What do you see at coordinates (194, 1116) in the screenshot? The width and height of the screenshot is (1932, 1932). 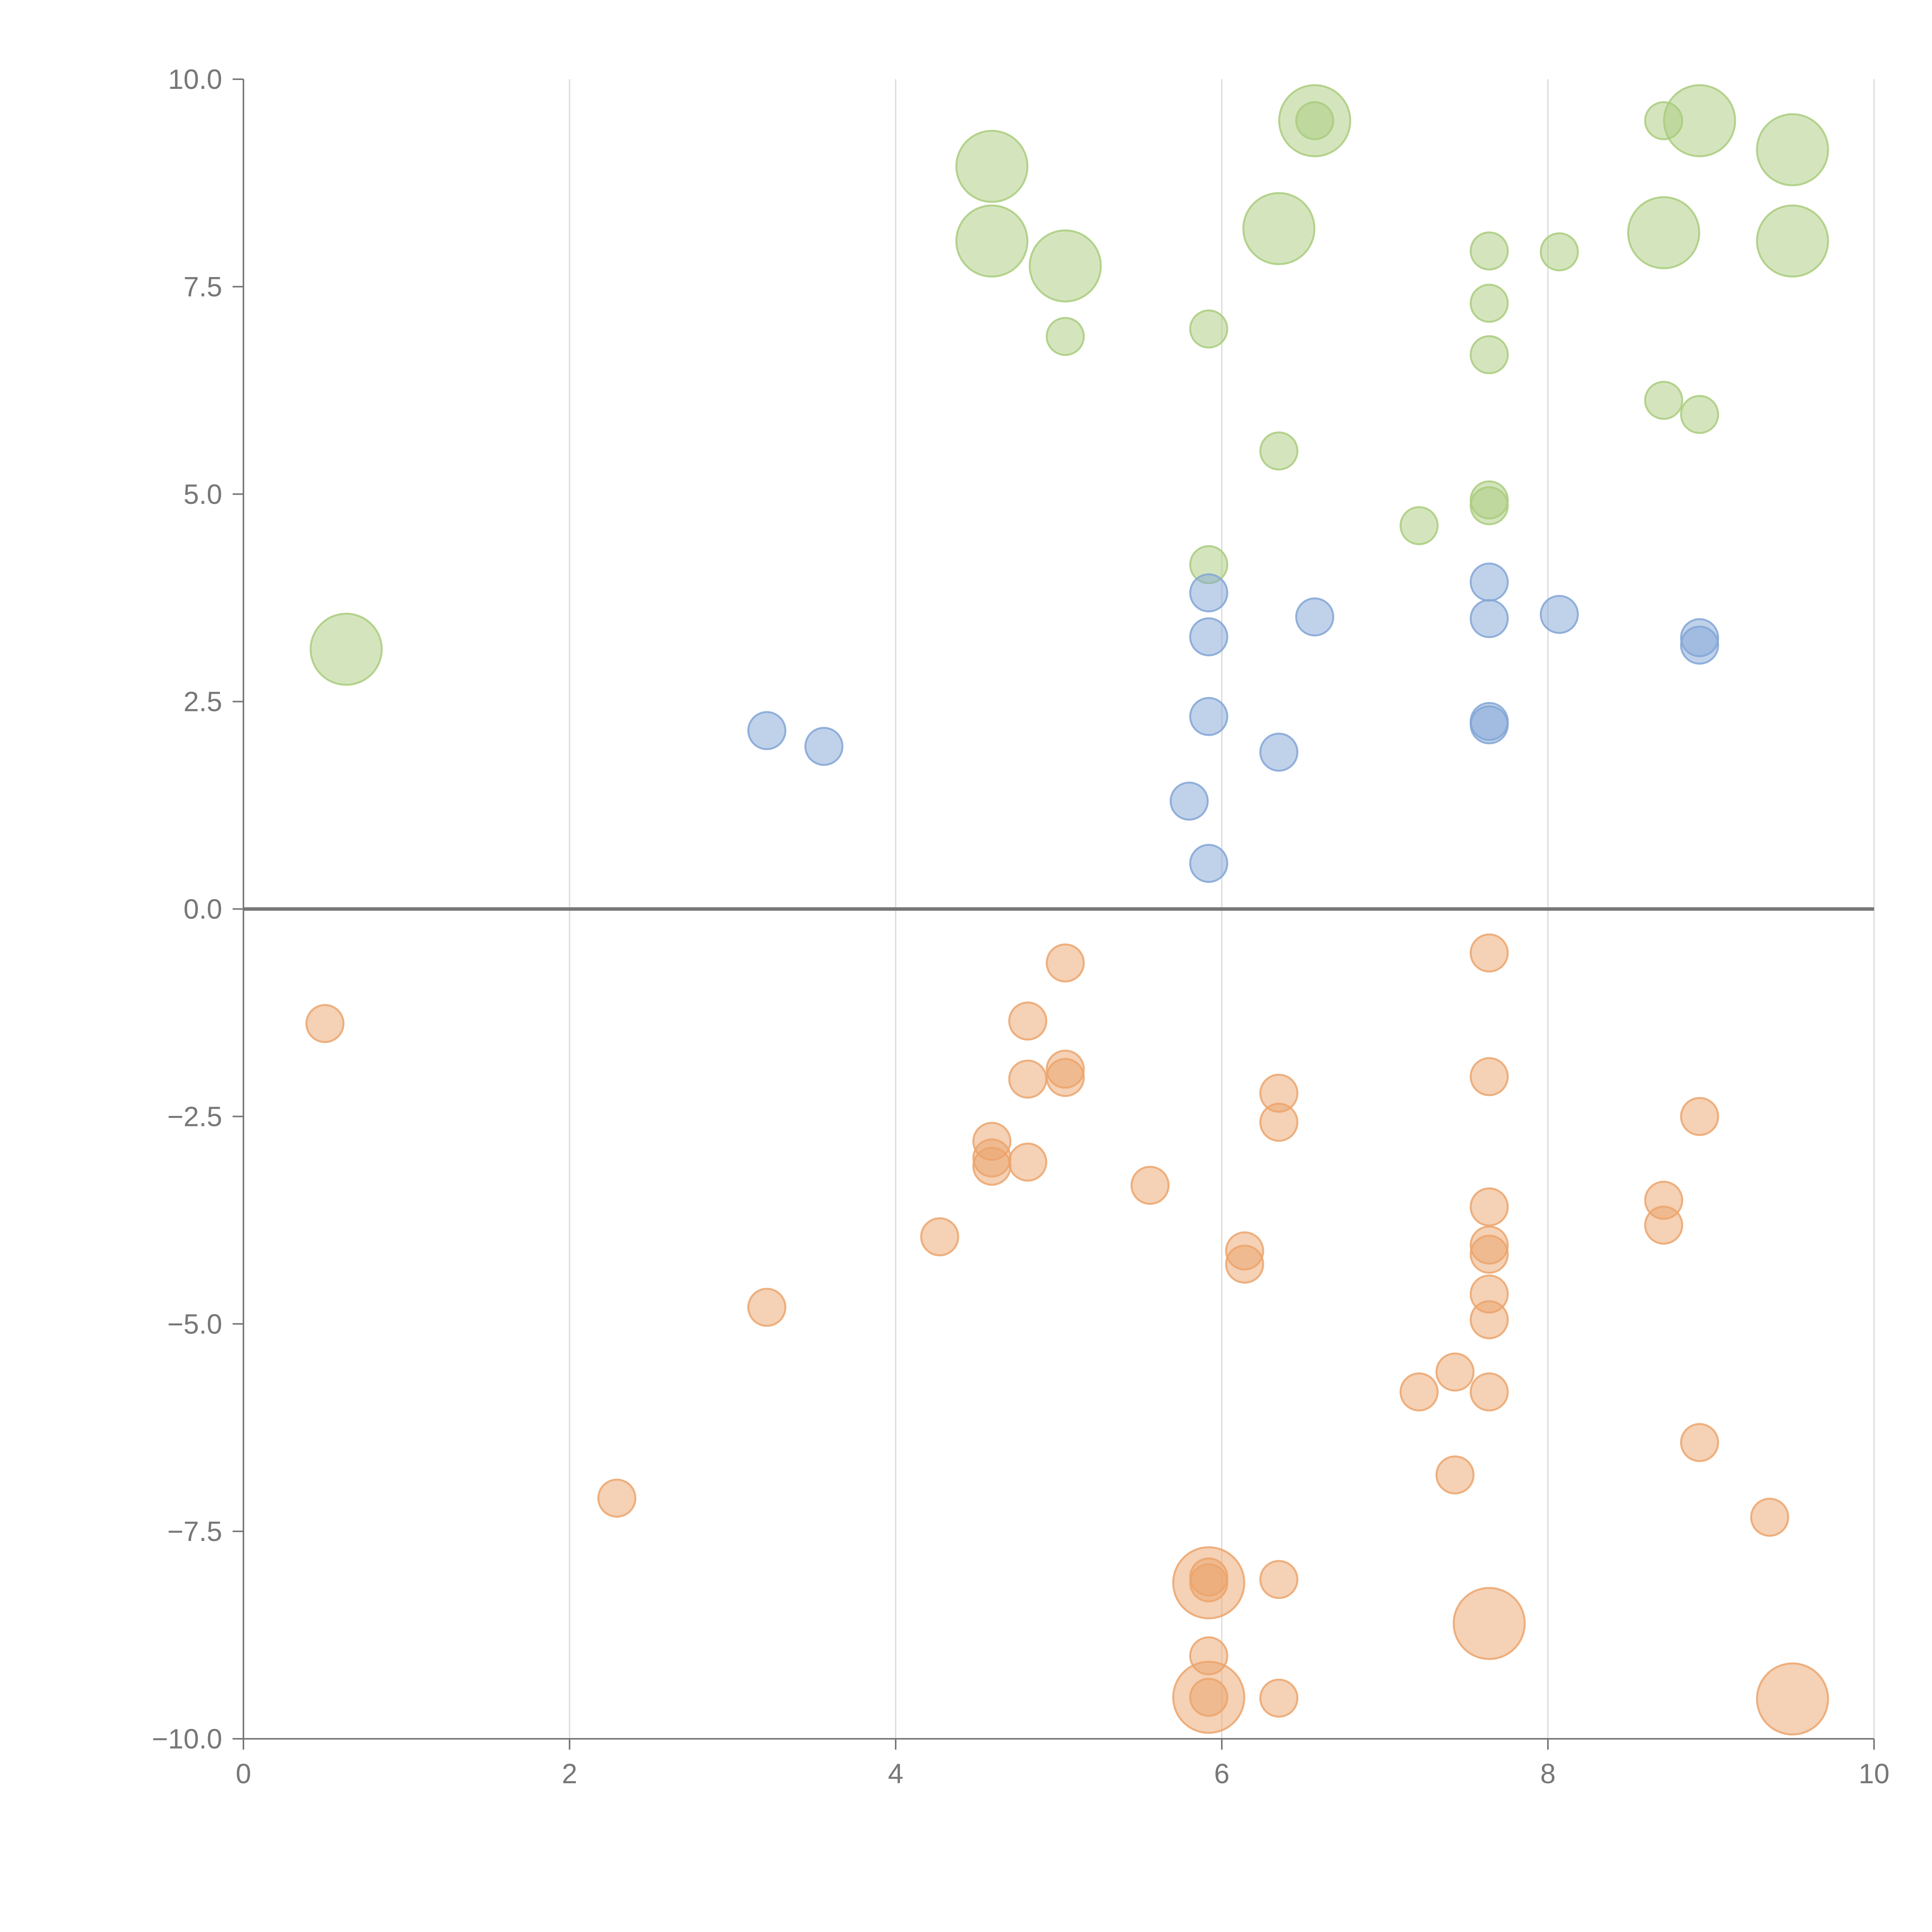 I see `y-tick-label: −2.5` at bounding box center [194, 1116].